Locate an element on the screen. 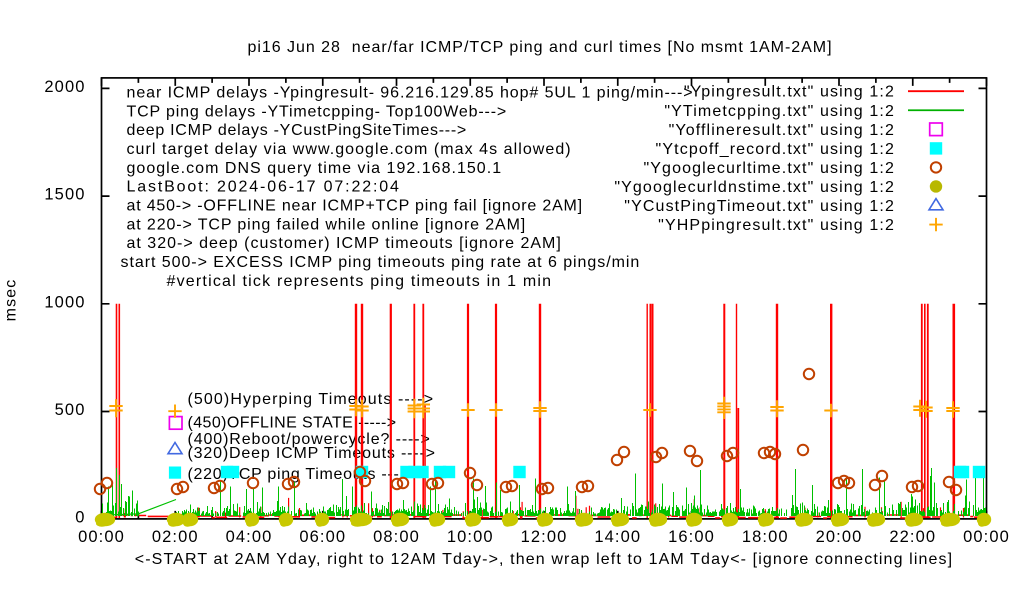  svg-text: msec is located at coordinates (11, 300).